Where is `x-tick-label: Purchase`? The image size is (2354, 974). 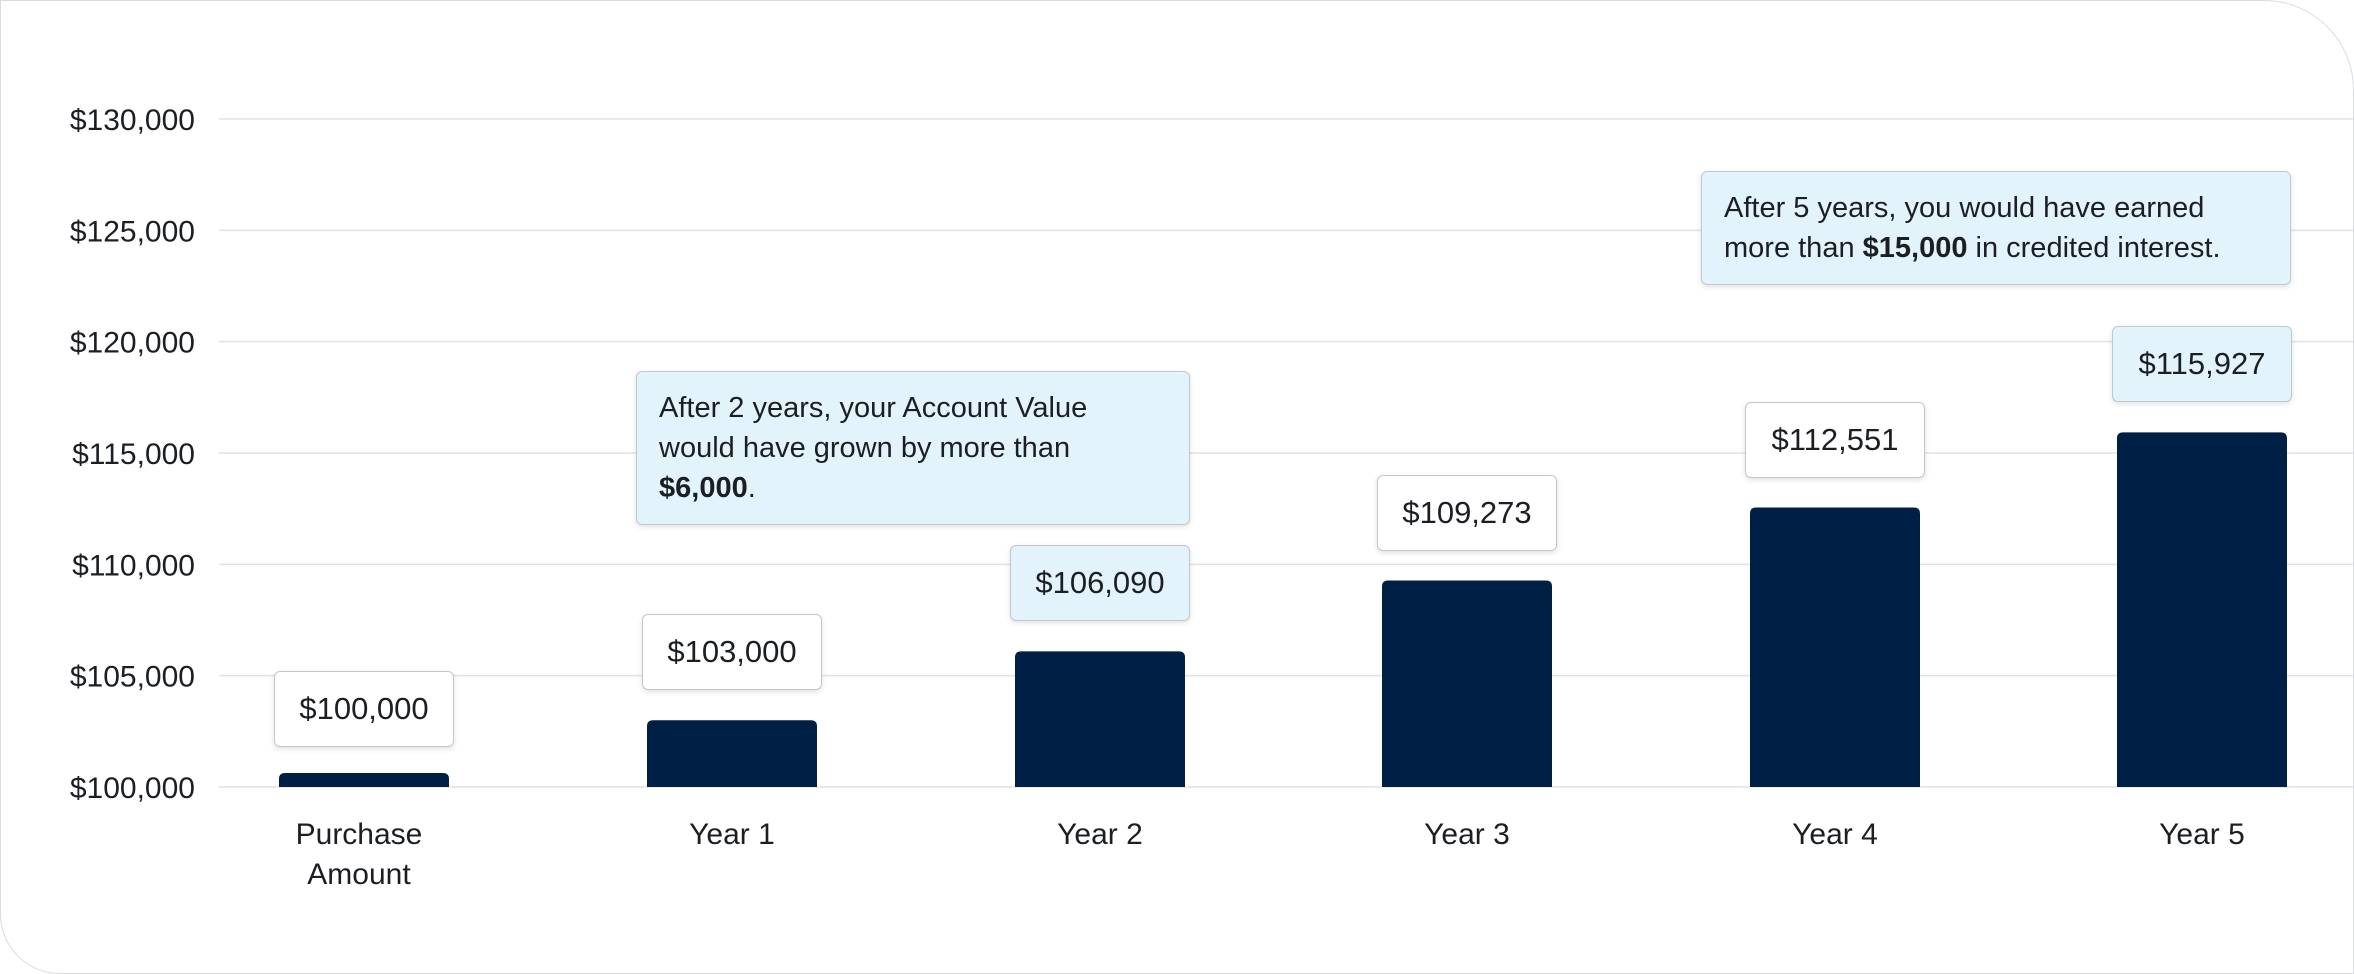
x-tick-label: Purchase is located at coordinates (359, 834).